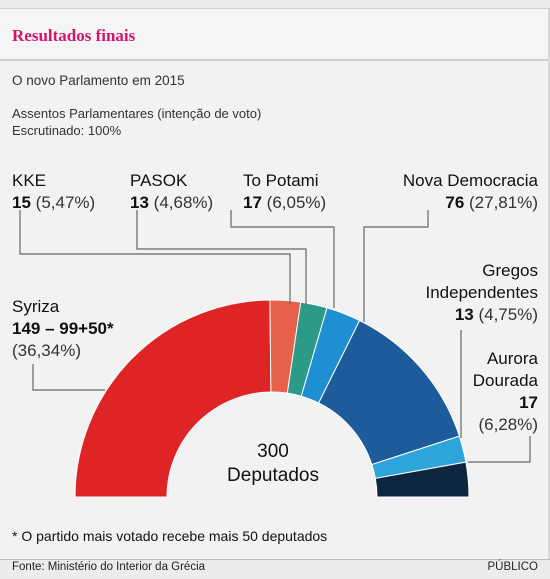 The width and height of the screenshot is (550, 579). What do you see at coordinates (46, 350) in the screenshot?
I see `vote-pct: (36,34%)` at bounding box center [46, 350].